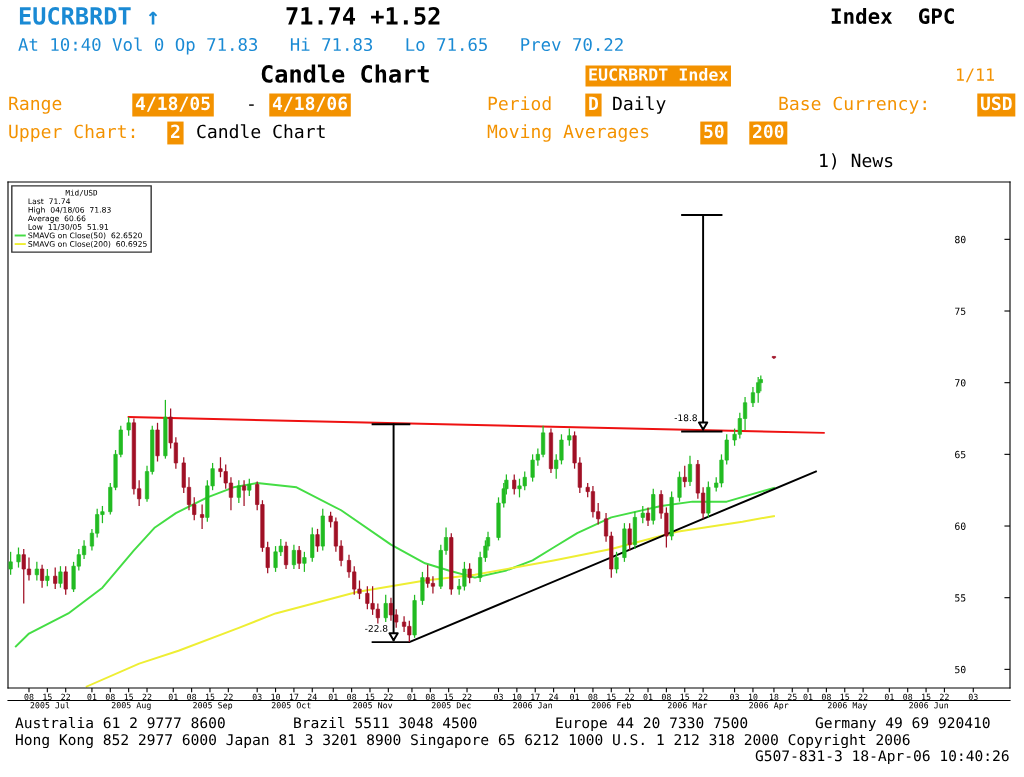  What do you see at coordinates (35, 105) in the screenshot?
I see `text: Range` at bounding box center [35, 105].